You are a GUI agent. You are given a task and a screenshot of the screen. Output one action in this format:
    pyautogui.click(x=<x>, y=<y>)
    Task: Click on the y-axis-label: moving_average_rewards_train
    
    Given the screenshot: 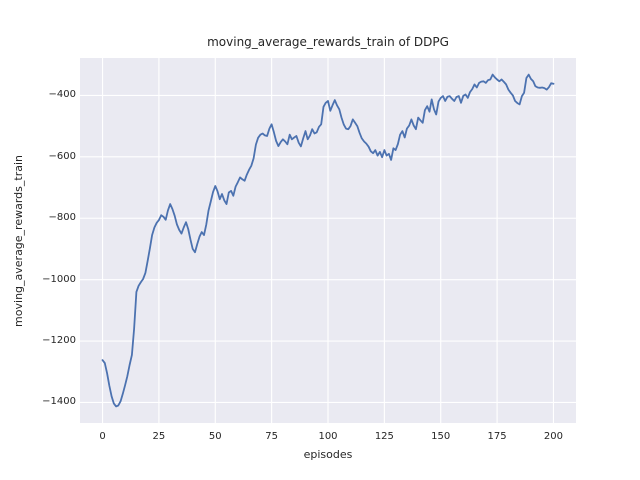 What is the action you would take?
    pyautogui.click(x=18, y=240)
    